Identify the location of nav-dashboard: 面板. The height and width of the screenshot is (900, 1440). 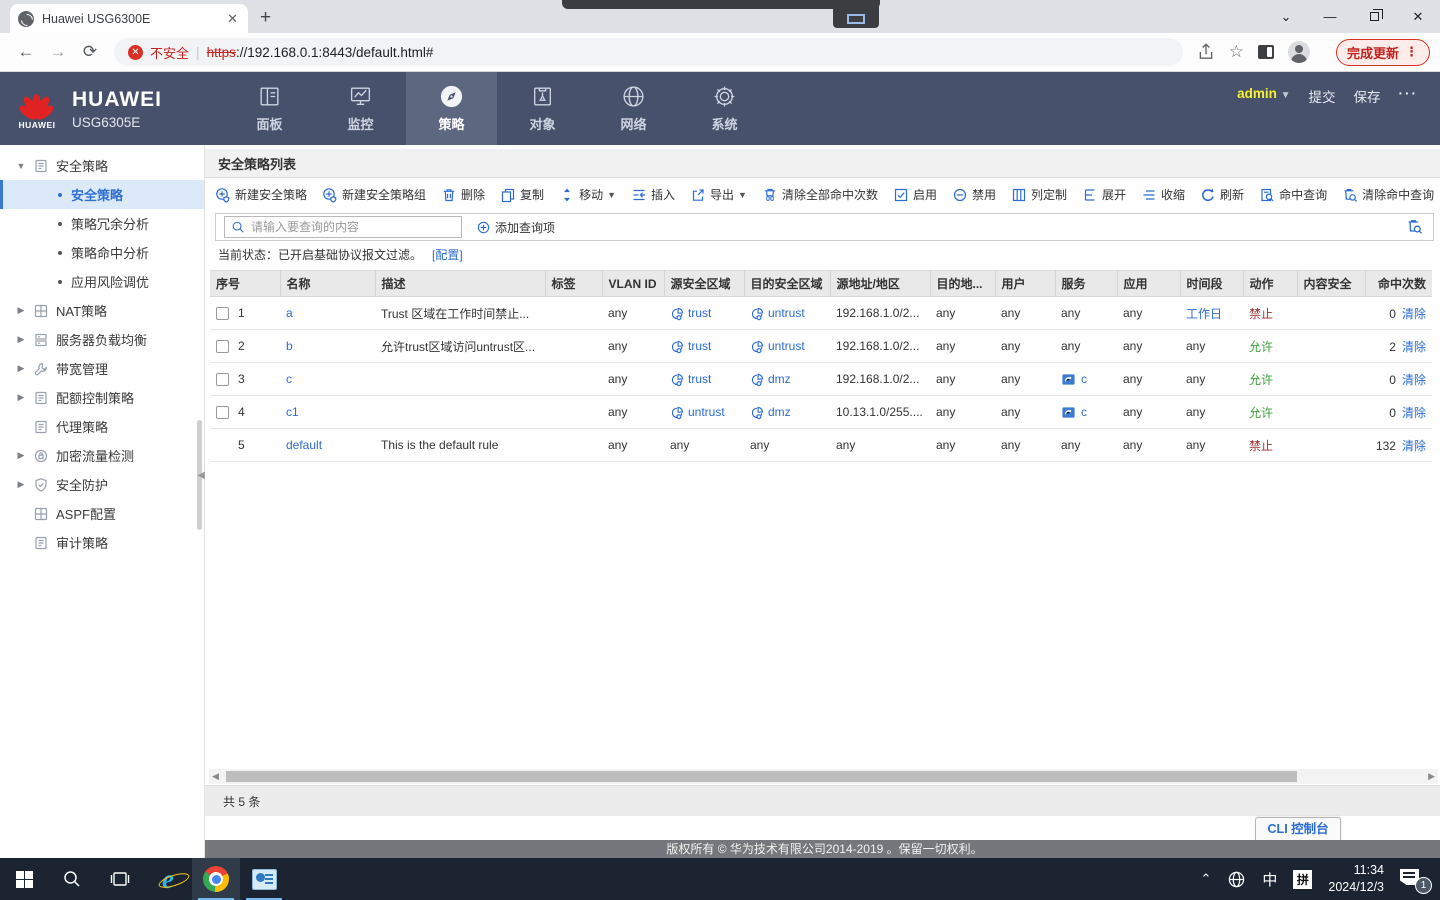
(269, 108).